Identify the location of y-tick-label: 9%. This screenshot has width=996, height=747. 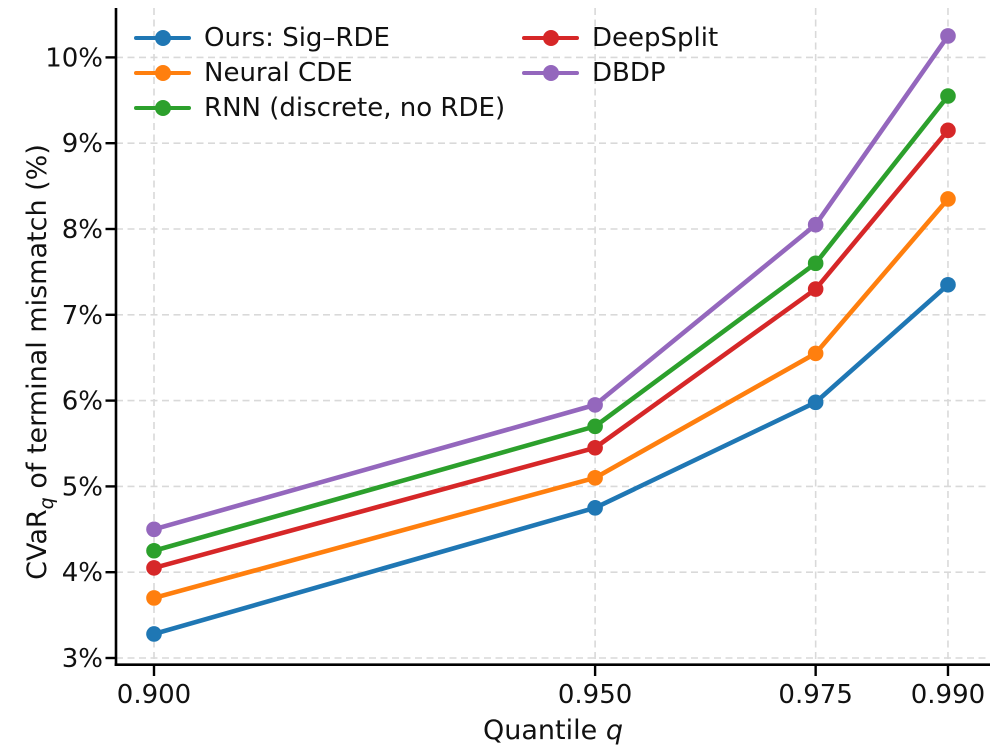
(82, 144).